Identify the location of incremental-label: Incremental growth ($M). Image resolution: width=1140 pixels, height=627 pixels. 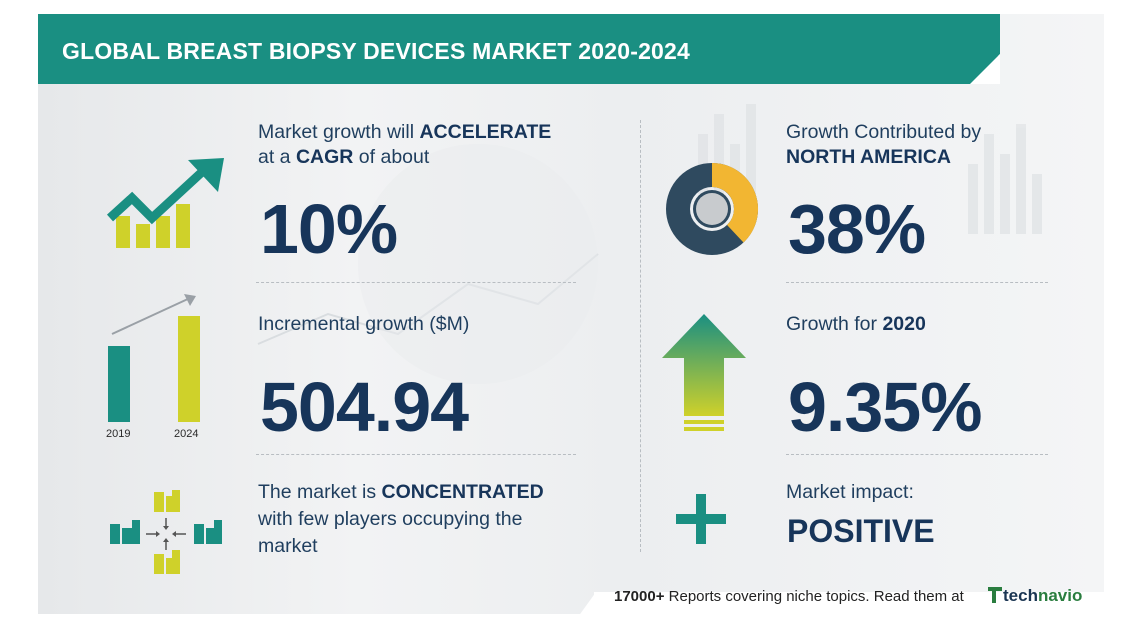
(364, 324).